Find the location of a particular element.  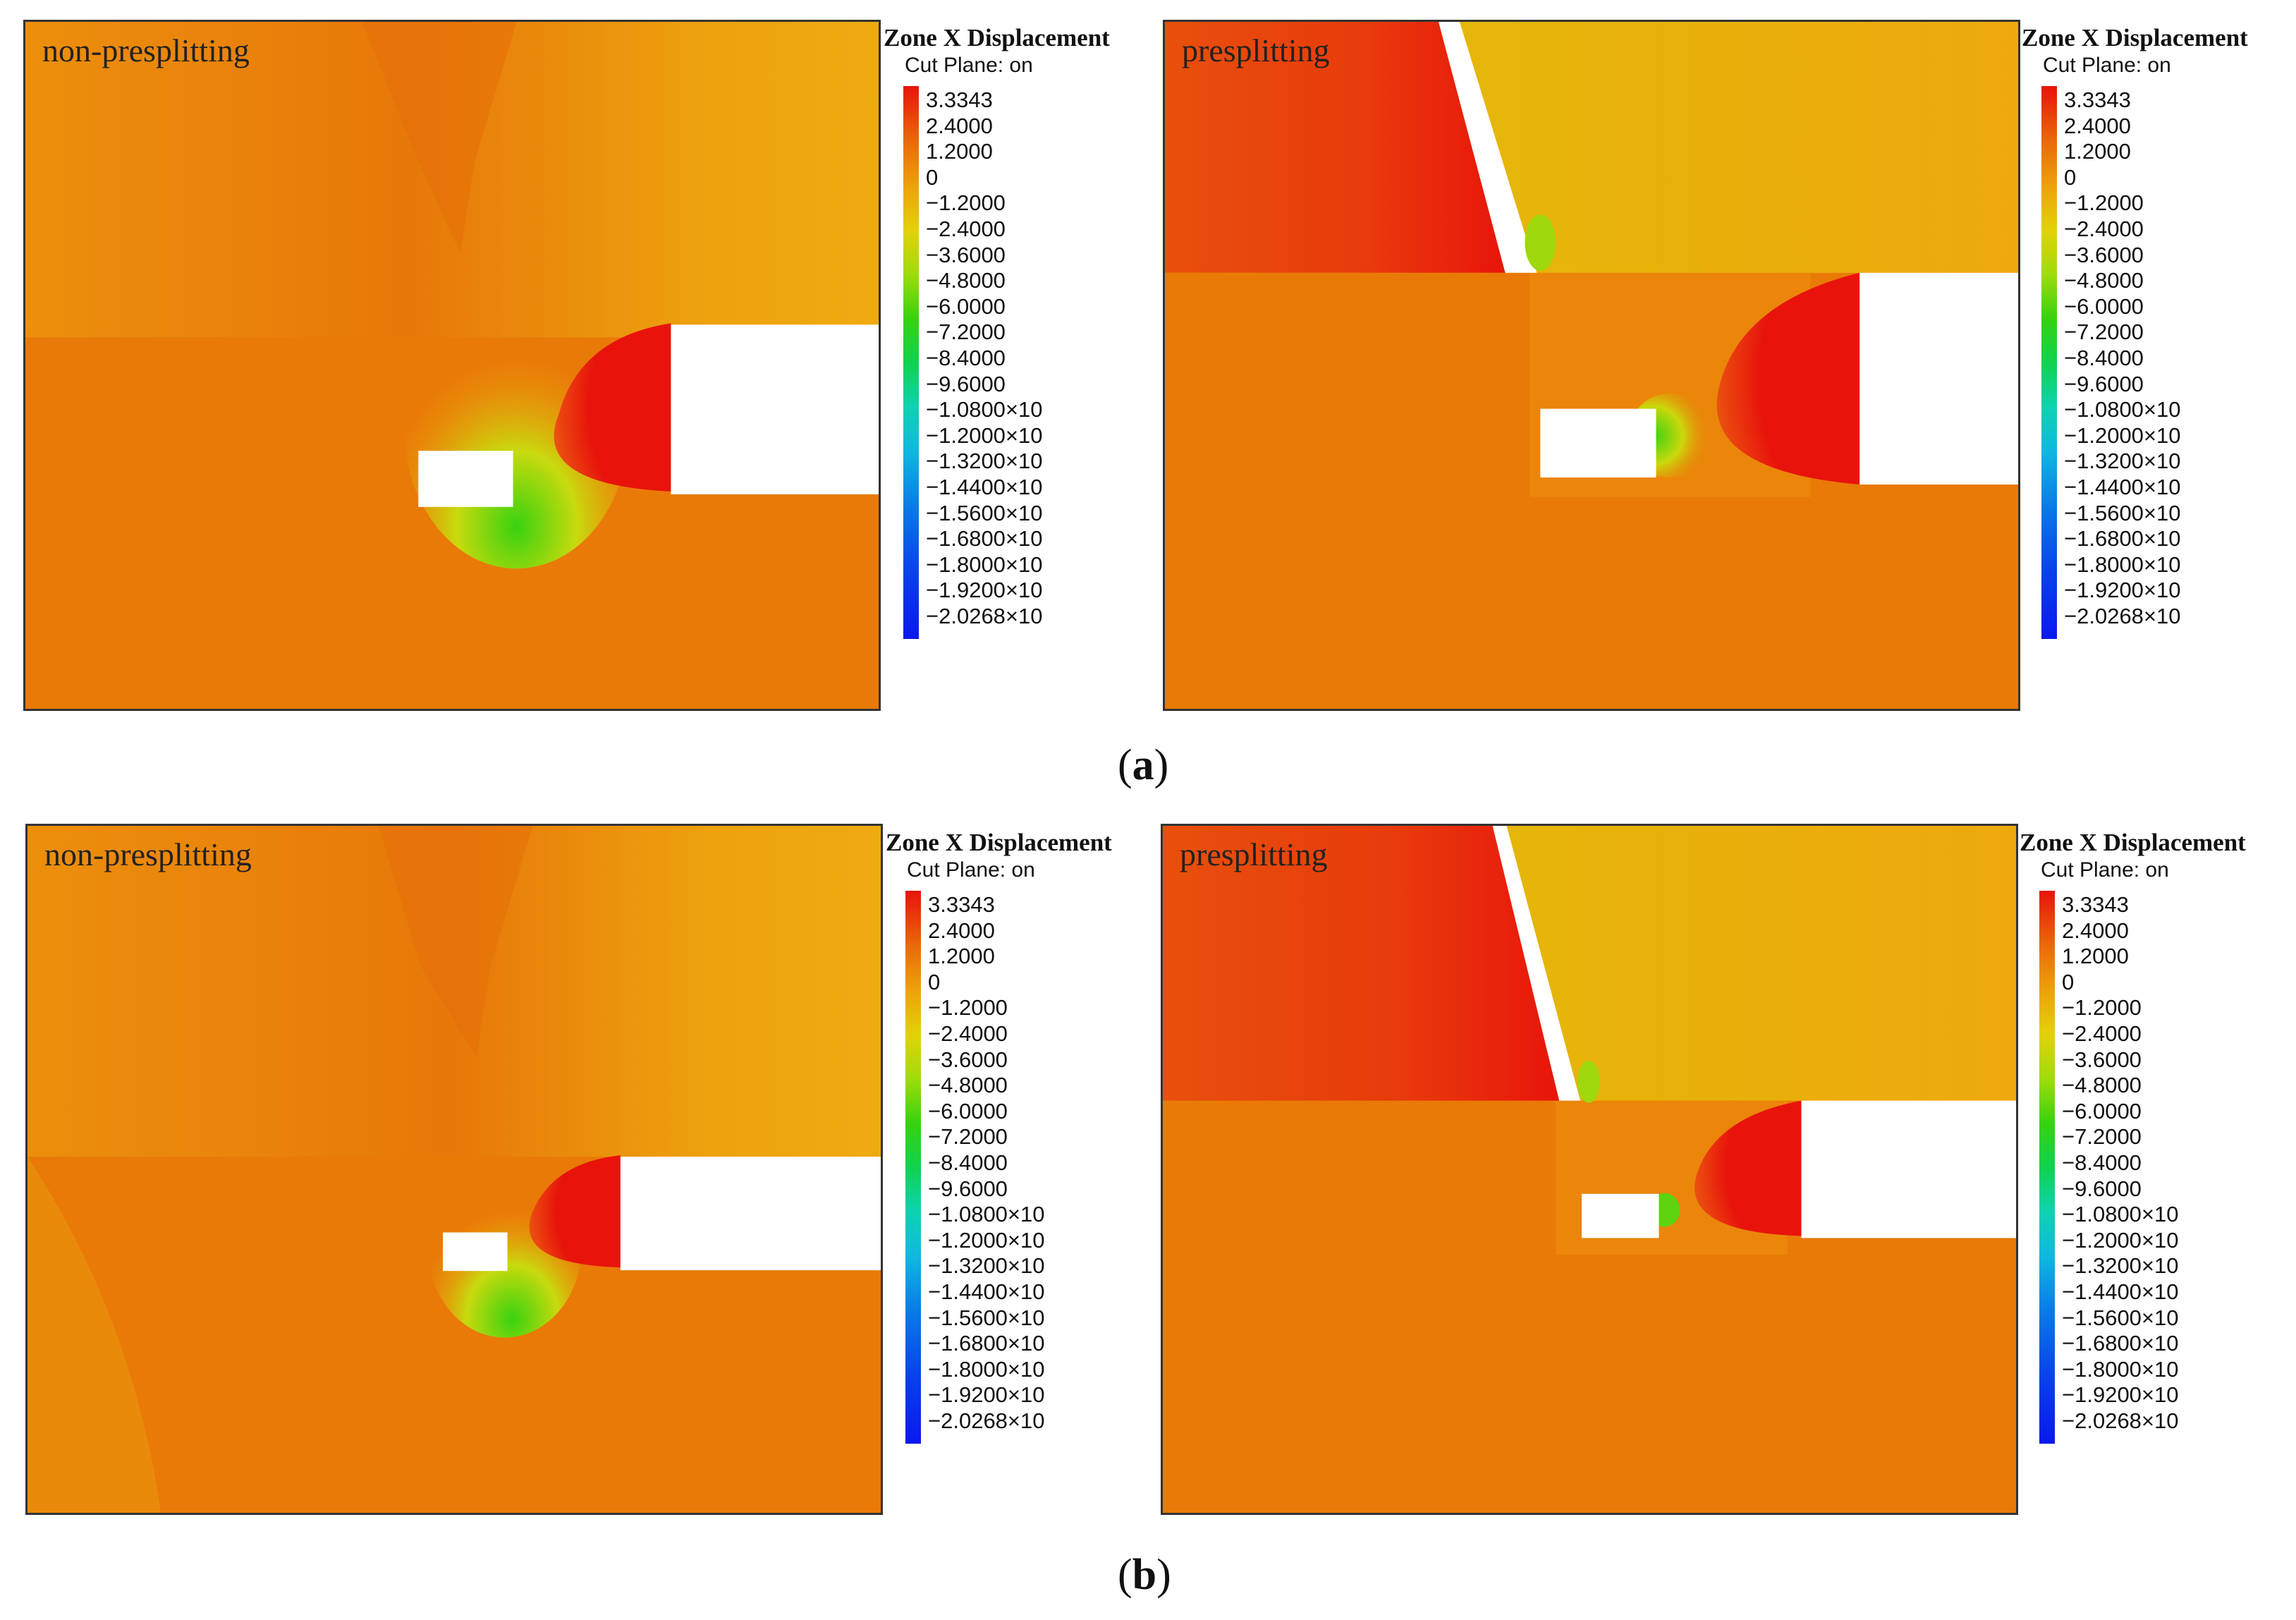

panel-label-a: (a) is located at coordinates (1143, 765).